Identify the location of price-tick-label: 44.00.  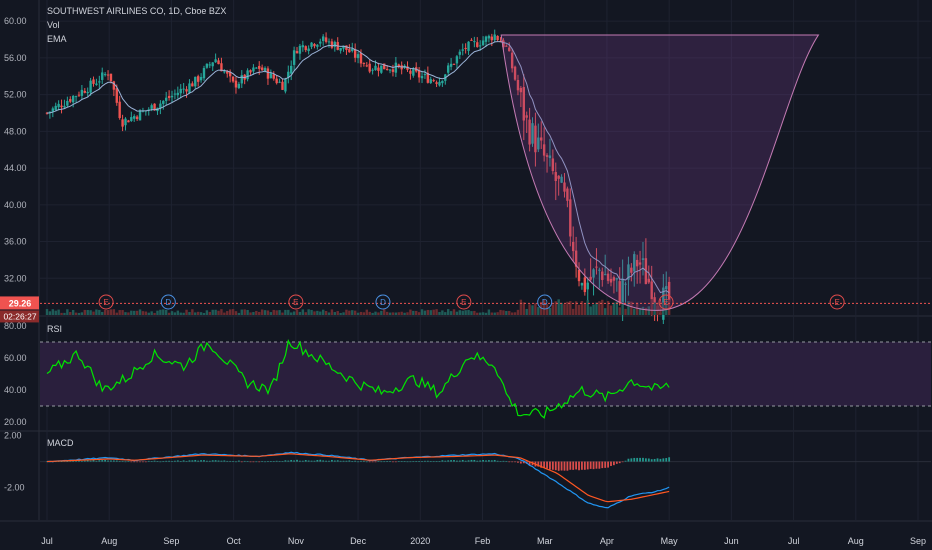
(15, 168).